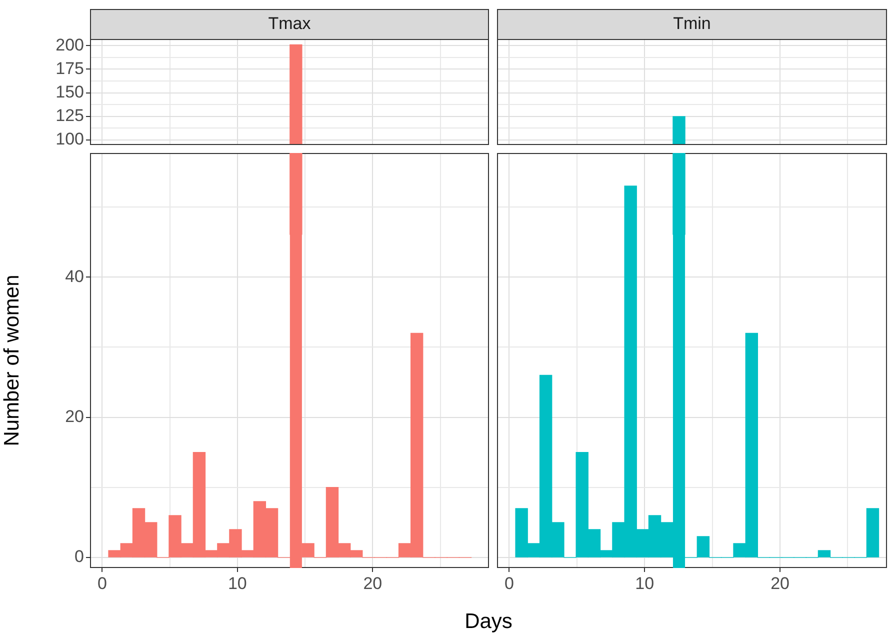  What do you see at coordinates (289, 24) in the screenshot?
I see `chart-title: Tmax` at bounding box center [289, 24].